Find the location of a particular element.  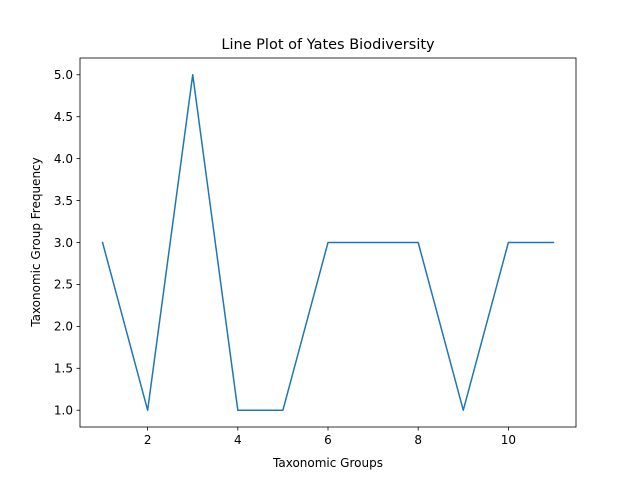

y-tick-label: 4.5 is located at coordinates (63, 117).